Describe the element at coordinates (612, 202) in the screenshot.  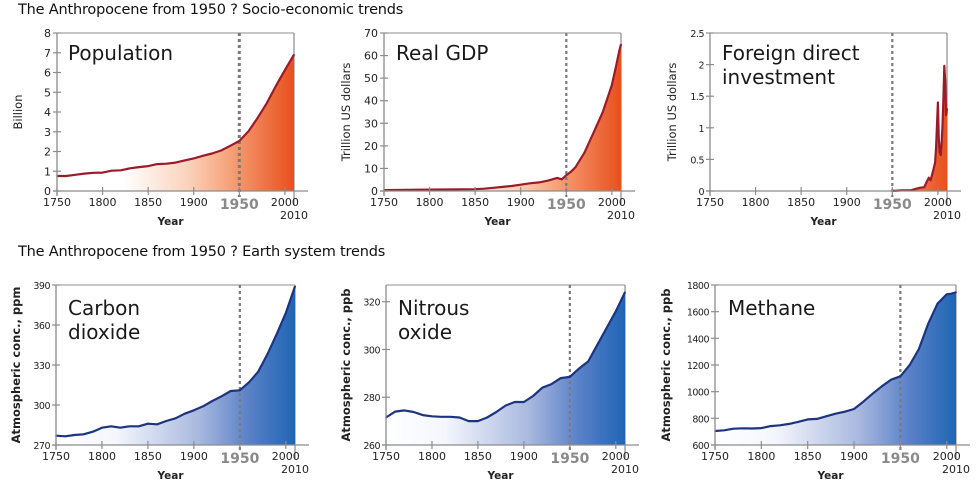
I see `x-tick-label: 2000` at that location.